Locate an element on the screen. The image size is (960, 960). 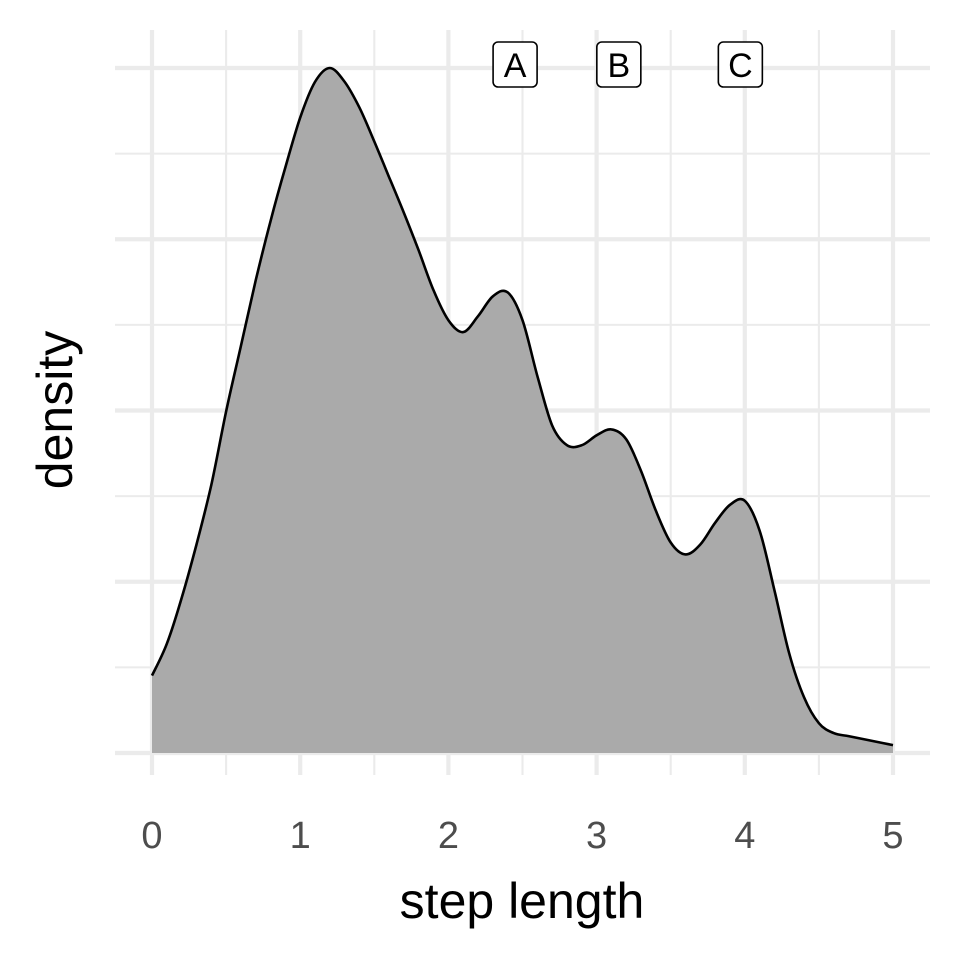
x-tick-labels: 0 1 2 3 4 5 is located at coordinates (522, 836).